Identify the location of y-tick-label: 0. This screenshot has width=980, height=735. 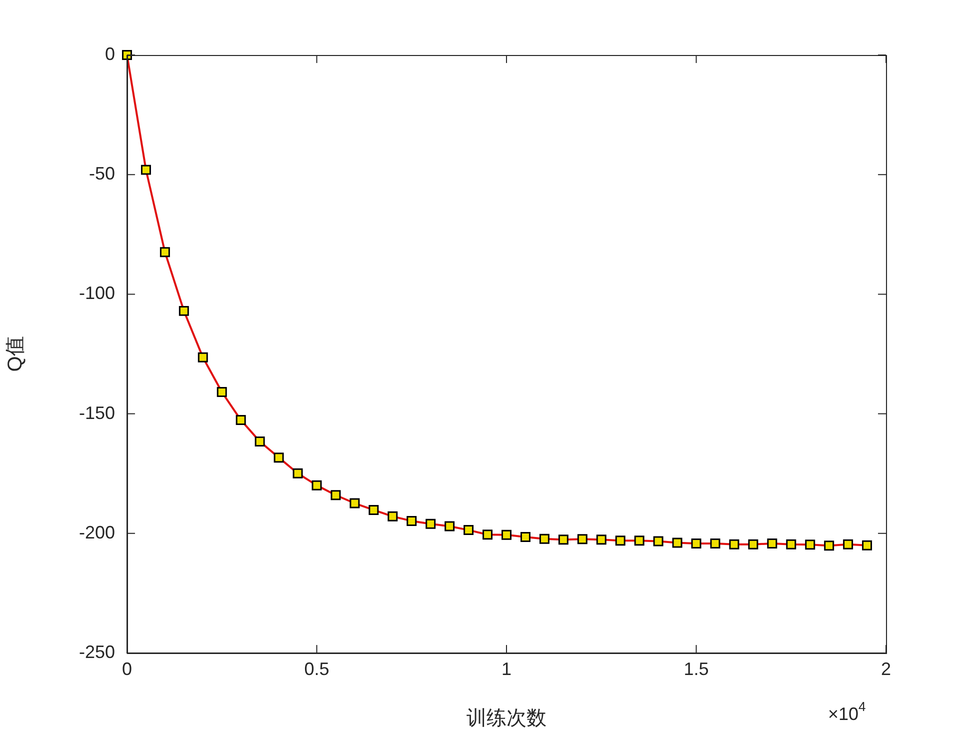
(109, 54).